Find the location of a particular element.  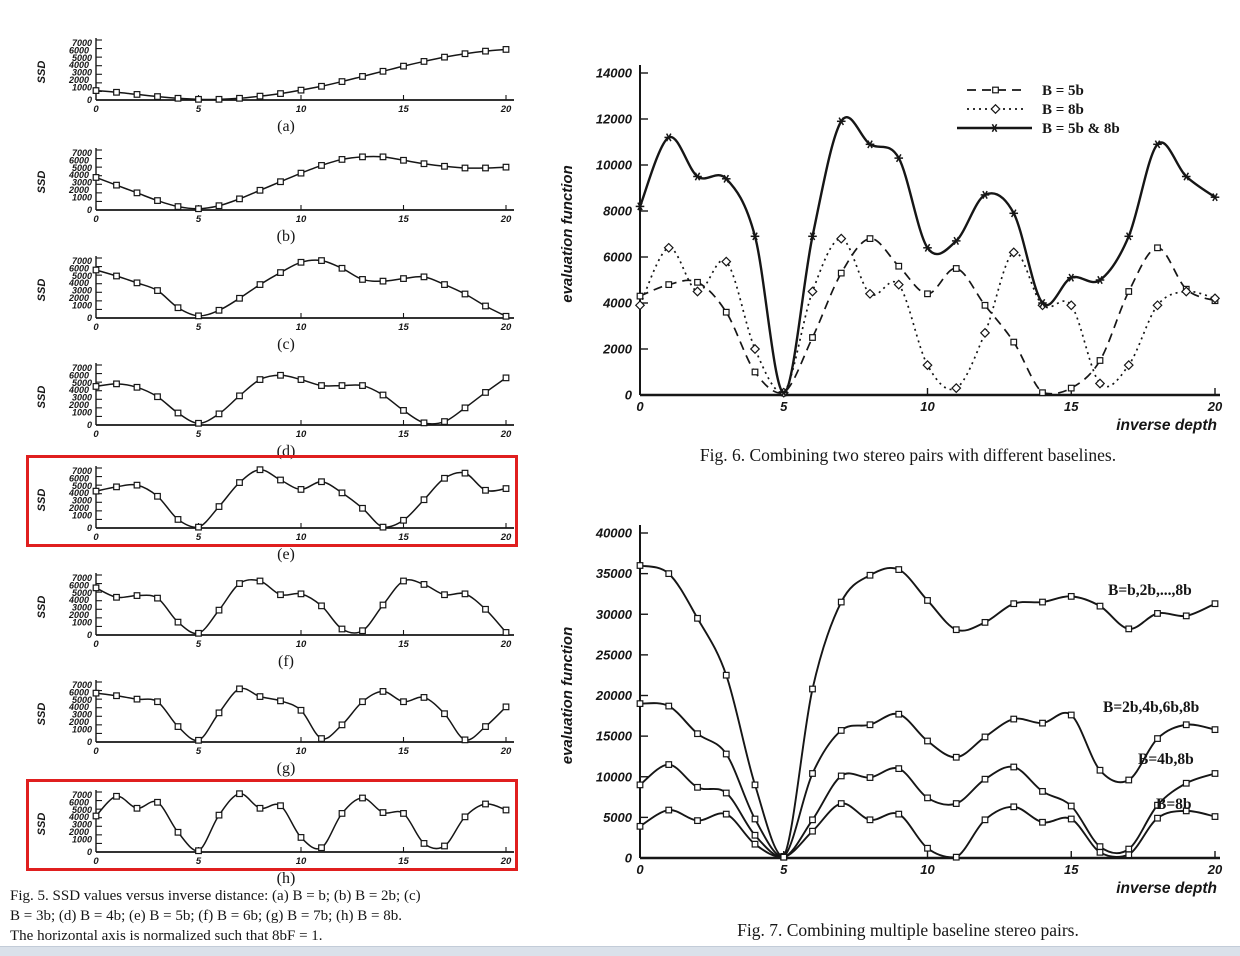

y-axis-label: evaluation function is located at coordinates (567, 696).